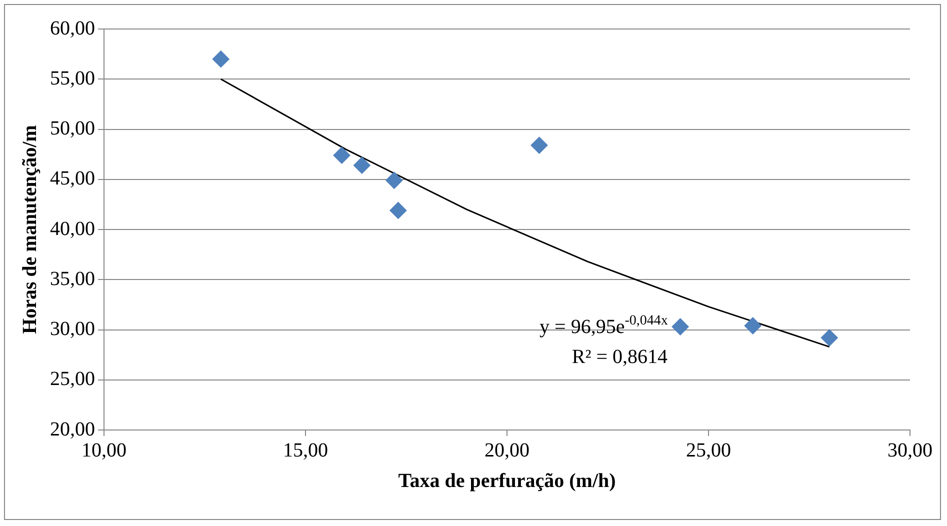 This screenshot has height=526, width=947. I want to click on x-tick-label: 20,00, so click(507, 450).